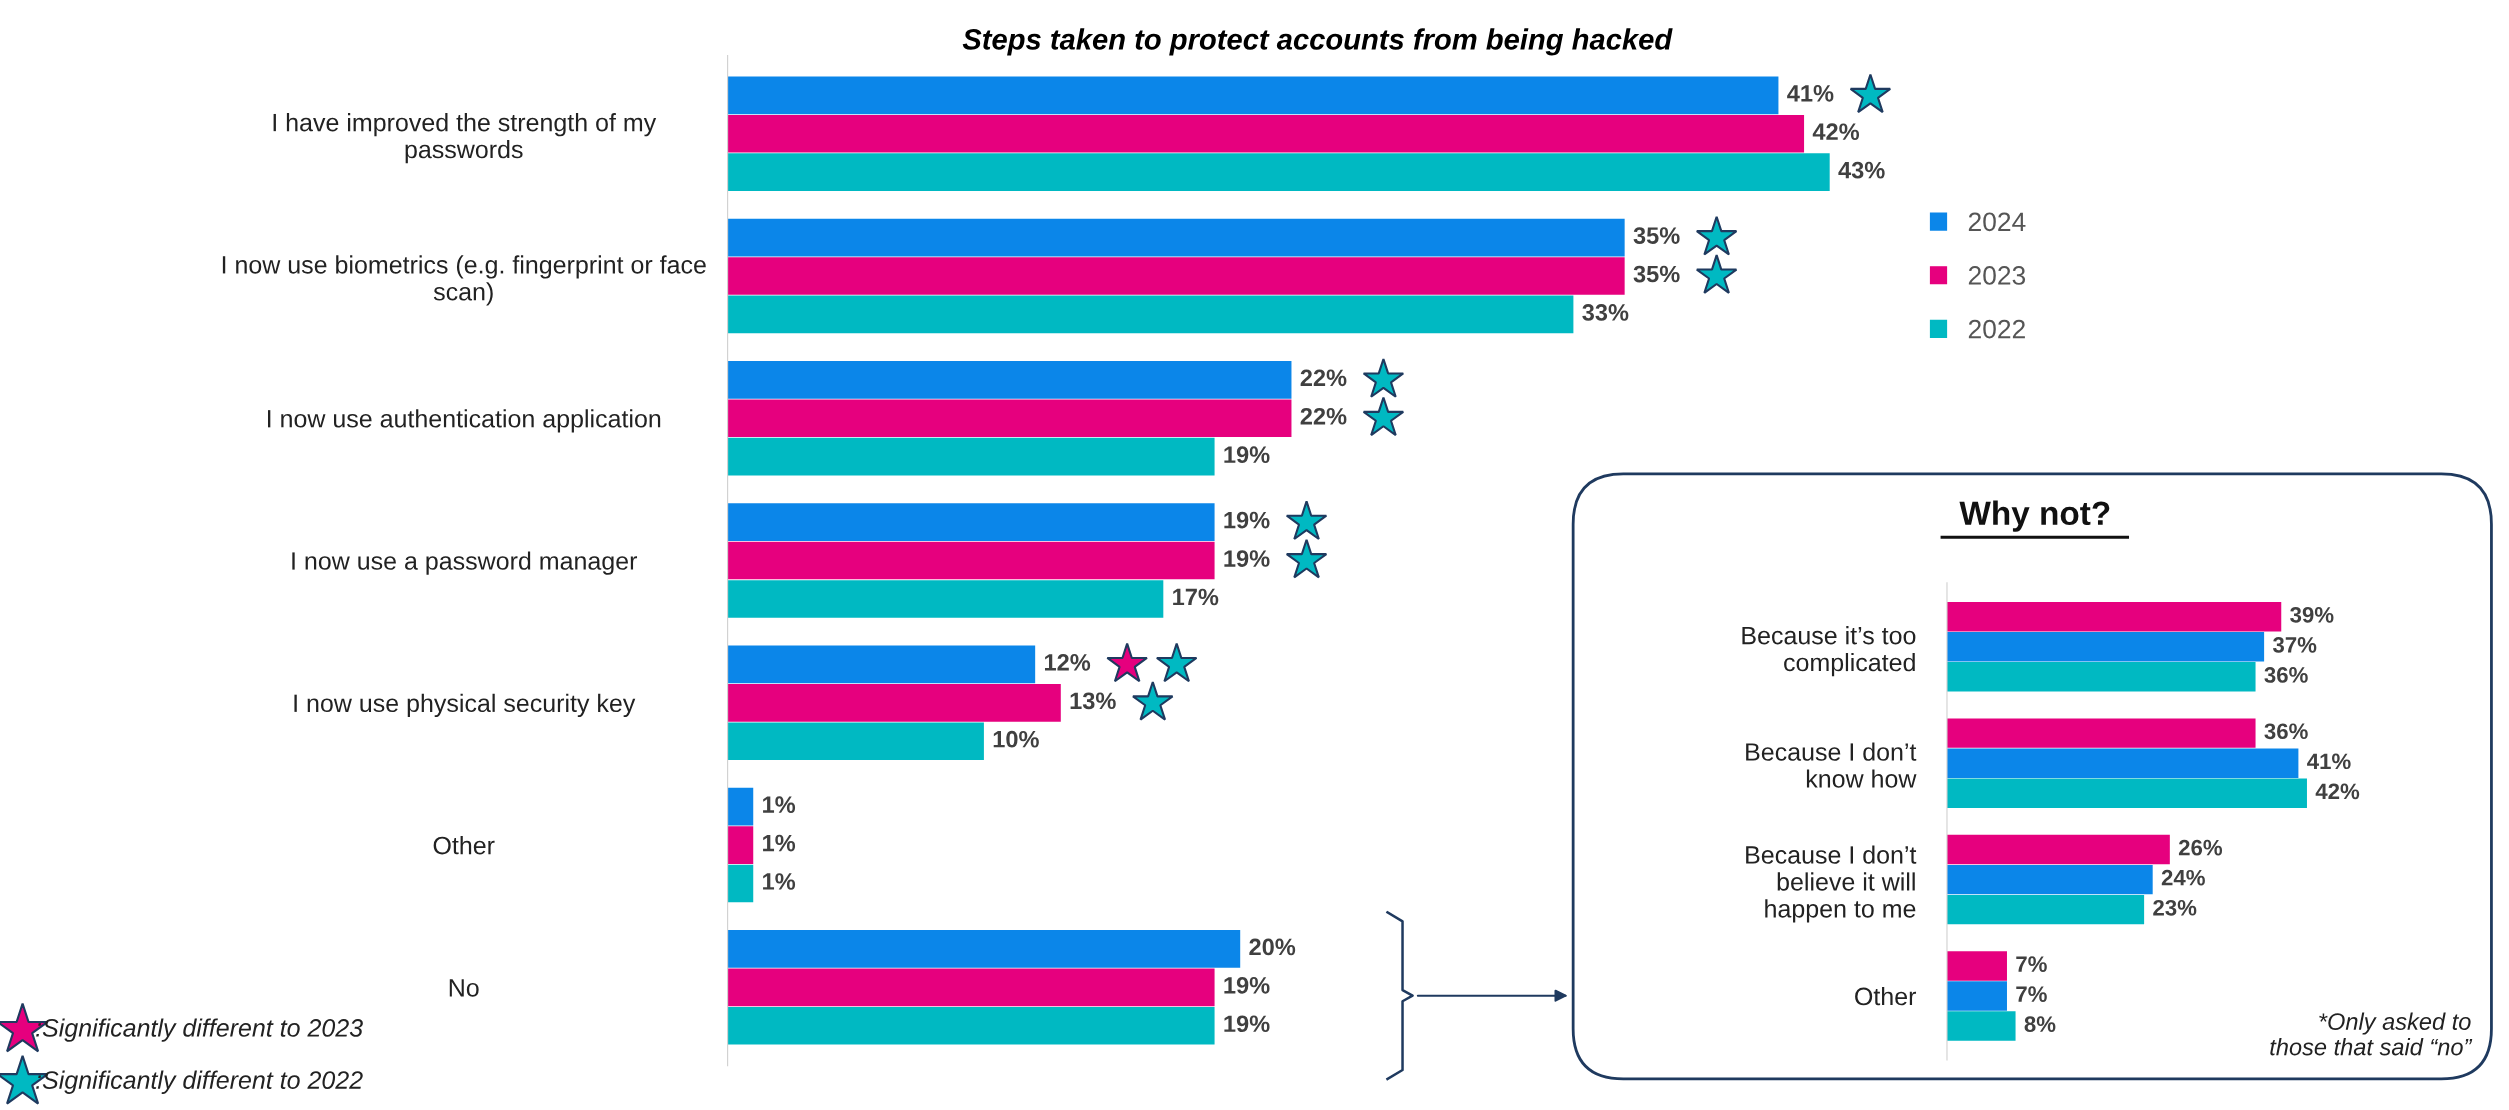 The image size is (2509, 1110). What do you see at coordinates (2183, 877) in the screenshot?
I see `data-label: 24%` at bounding box center [2183, 877].